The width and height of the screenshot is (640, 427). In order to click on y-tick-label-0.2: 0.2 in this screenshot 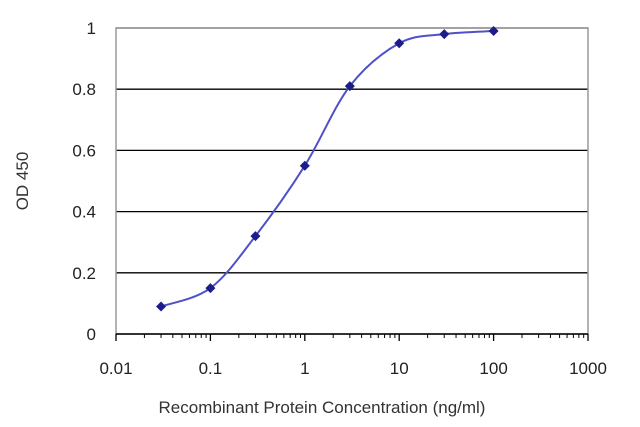, I will do `click(84, 273)`.